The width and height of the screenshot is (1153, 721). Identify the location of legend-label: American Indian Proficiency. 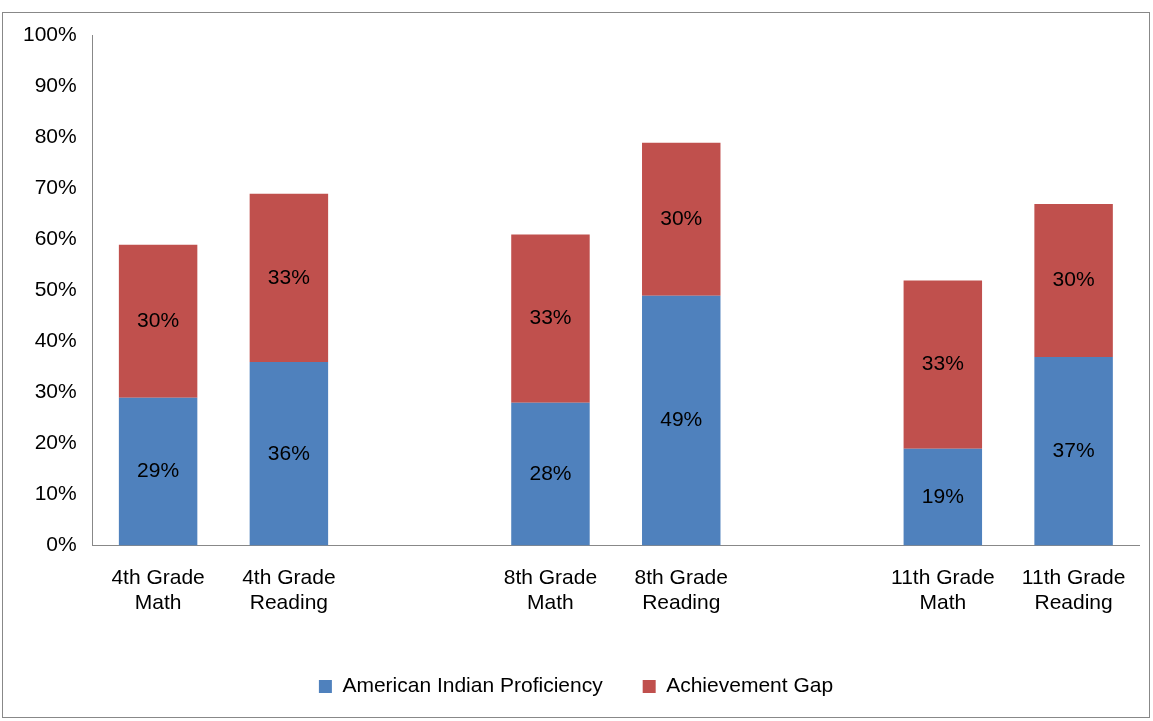
(473, 685).